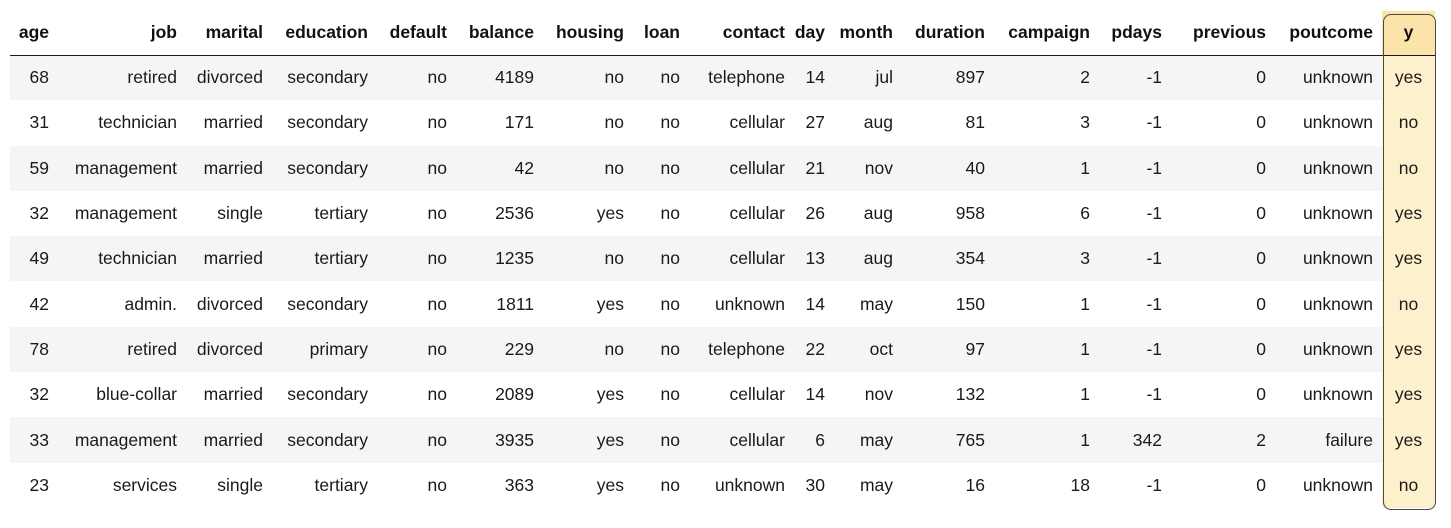  What do you see at coordinates (416, 123) in the screenshot?
I see `cell-default: no` at bounding box center [416, 123].